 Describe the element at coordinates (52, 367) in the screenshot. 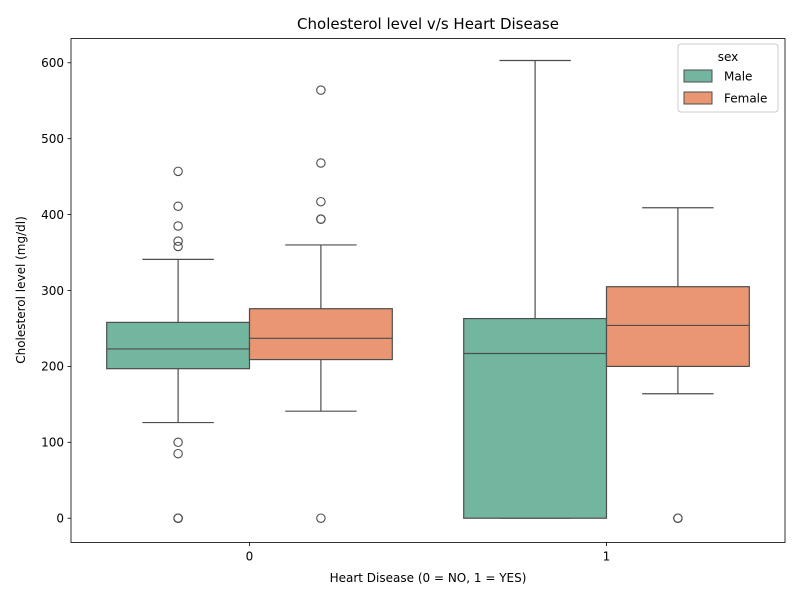

I see `y-tick-label: 200` at that location.